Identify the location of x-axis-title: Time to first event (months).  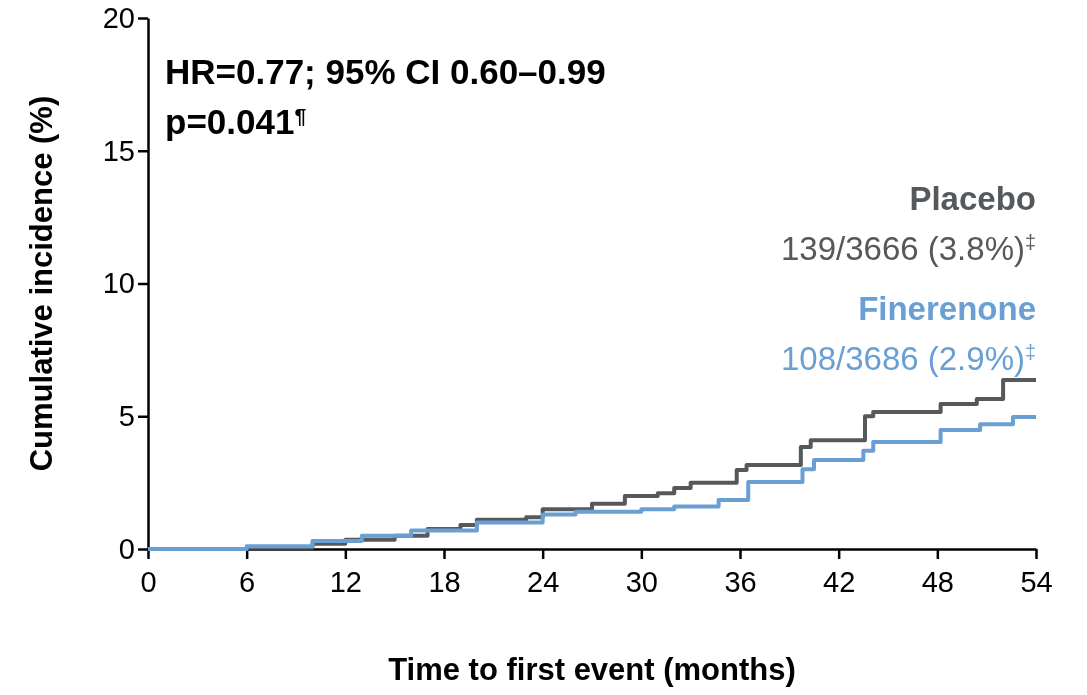
(592, 669).